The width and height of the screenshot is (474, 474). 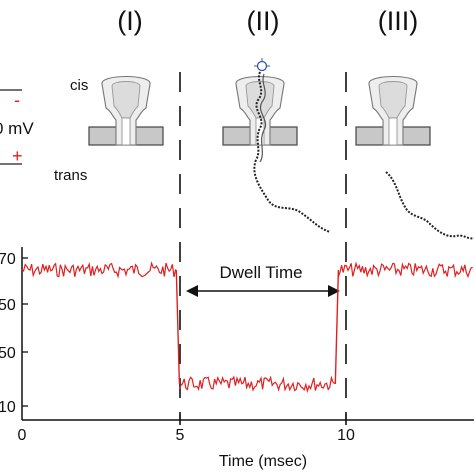 What do you see at coordinates (22, 435) in the screenshot?
I see `x-tick-label: 0` at bounding box center [22, 435].